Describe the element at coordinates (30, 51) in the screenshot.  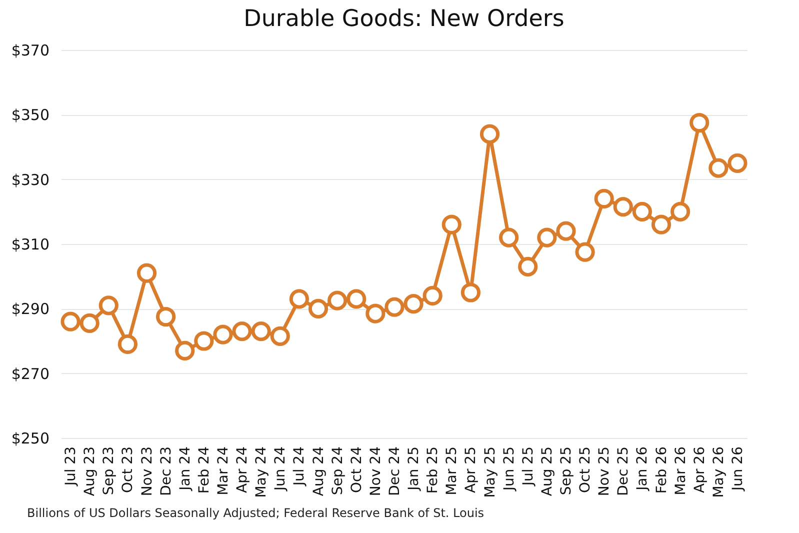
I see `y-tick-label: $370` at that location.